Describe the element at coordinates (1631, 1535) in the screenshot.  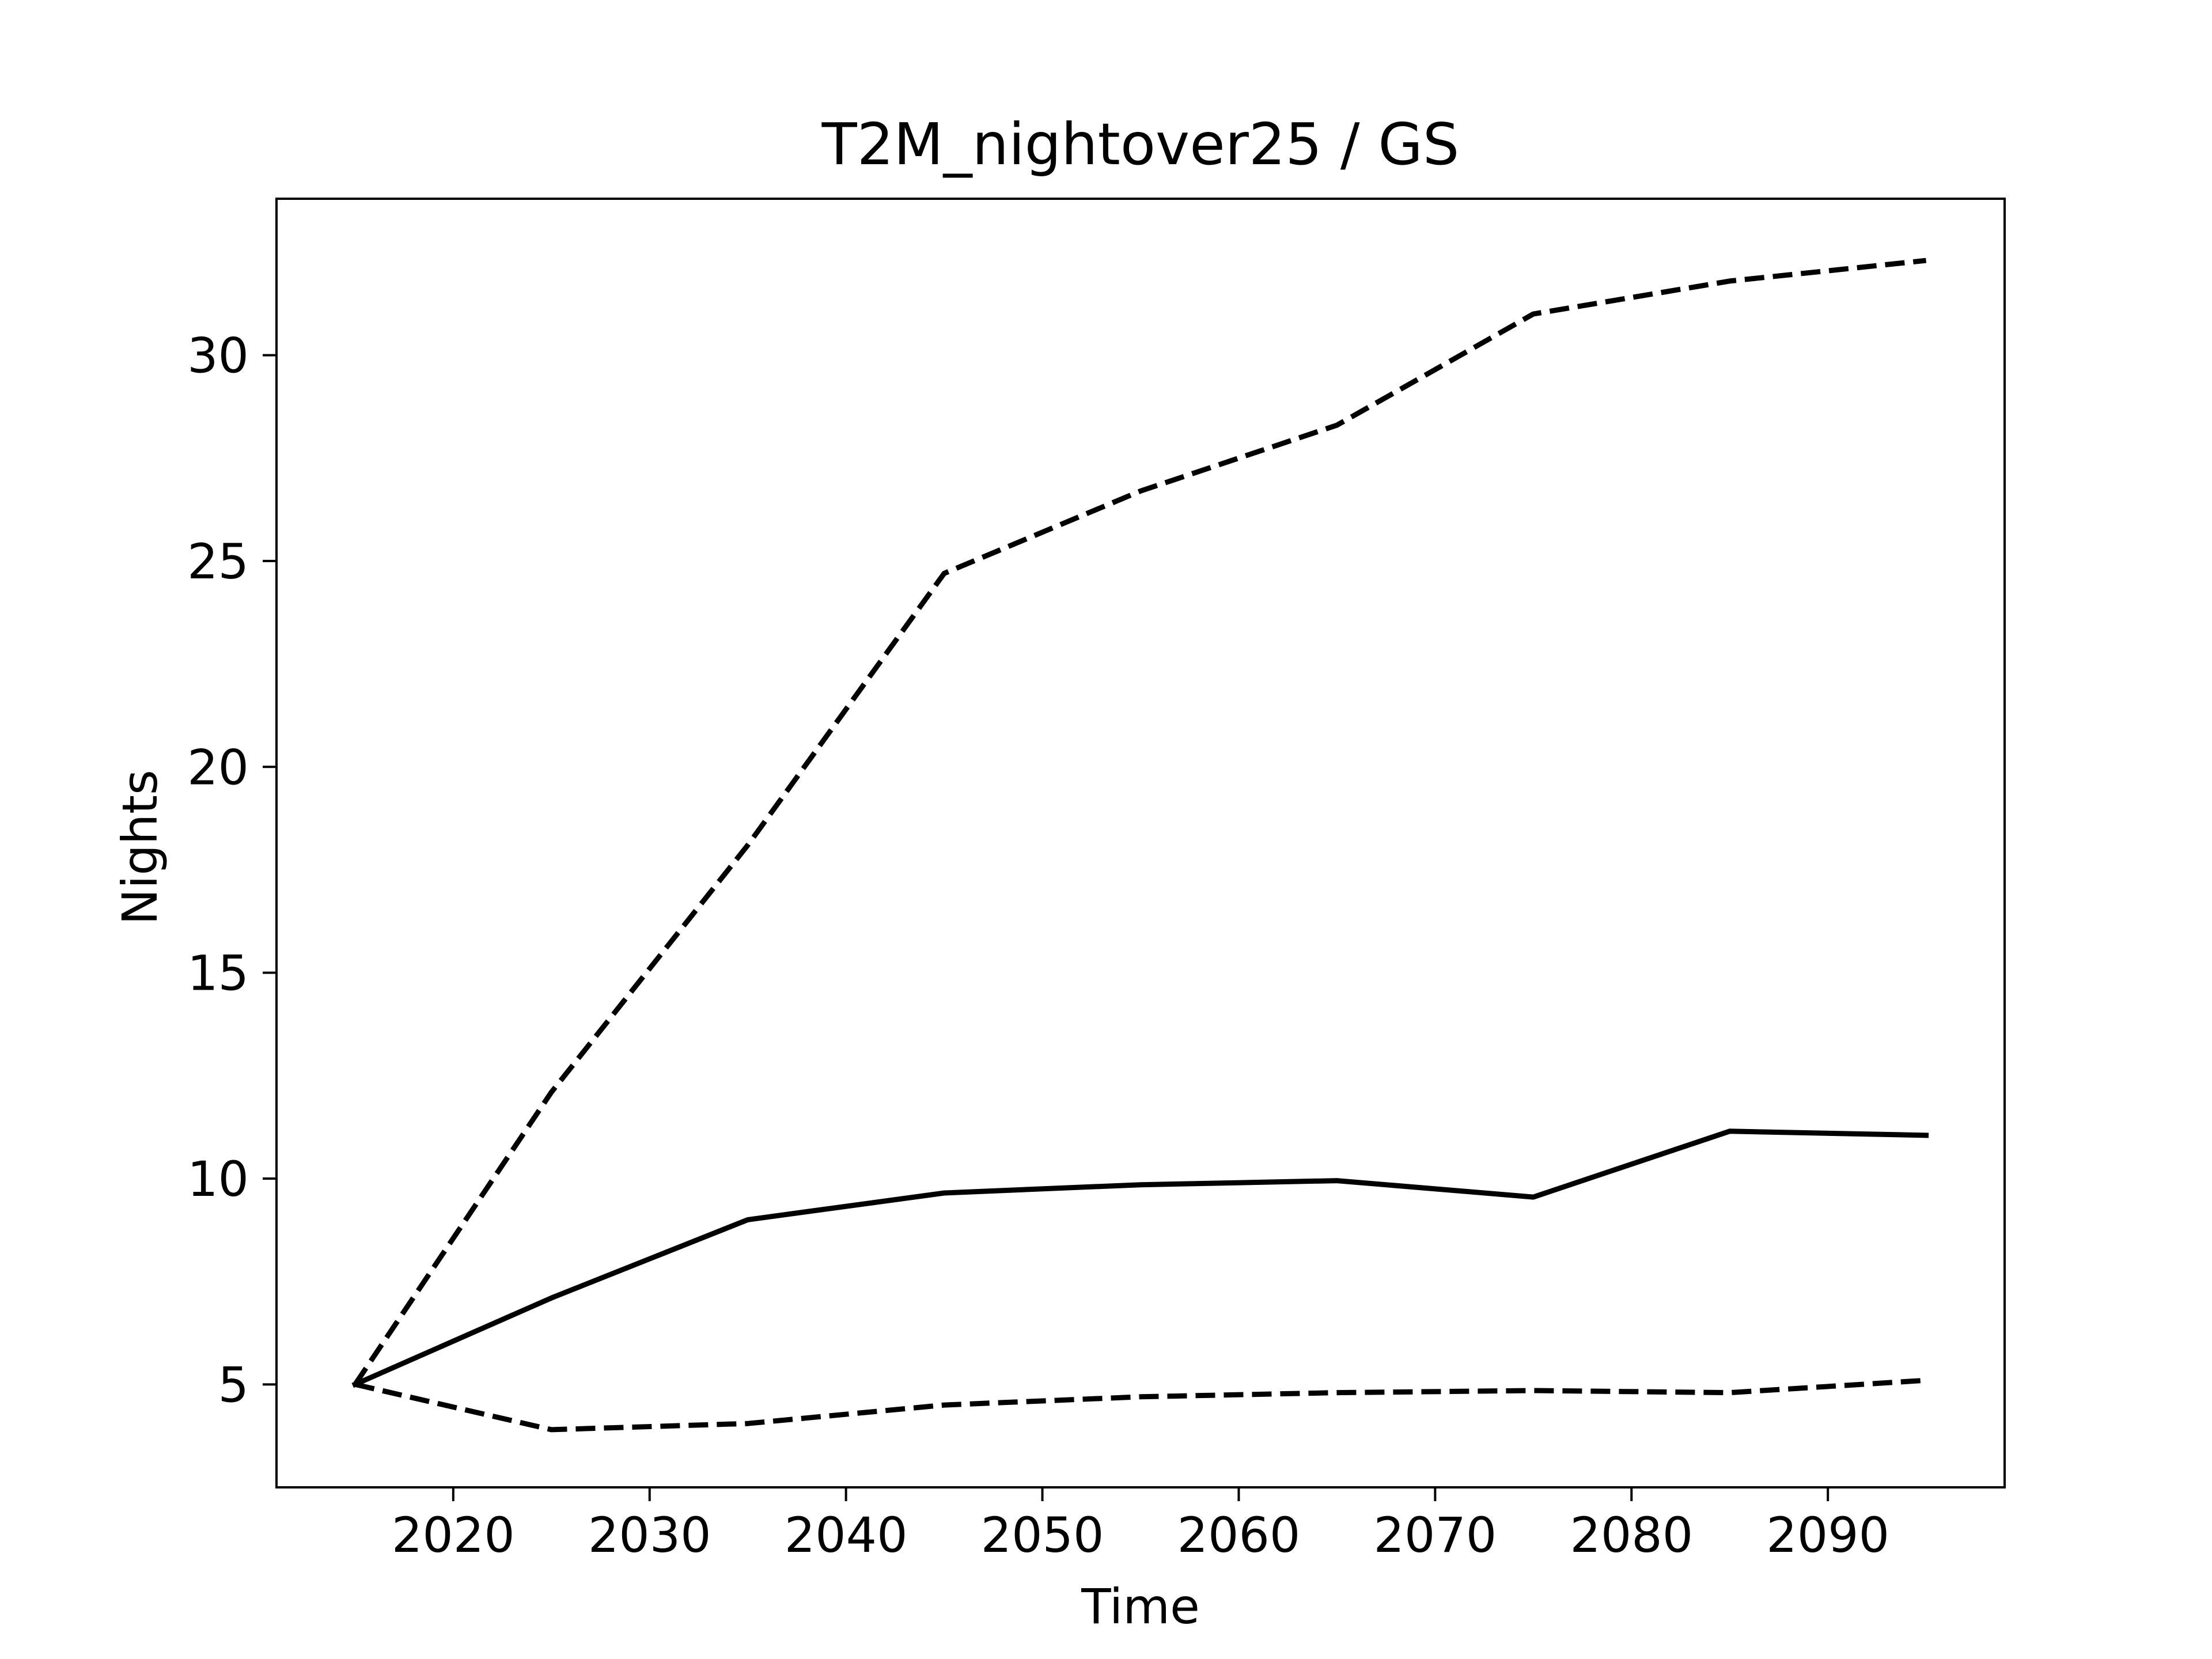
I see `x-tick-label-2080: 2080` at that location.